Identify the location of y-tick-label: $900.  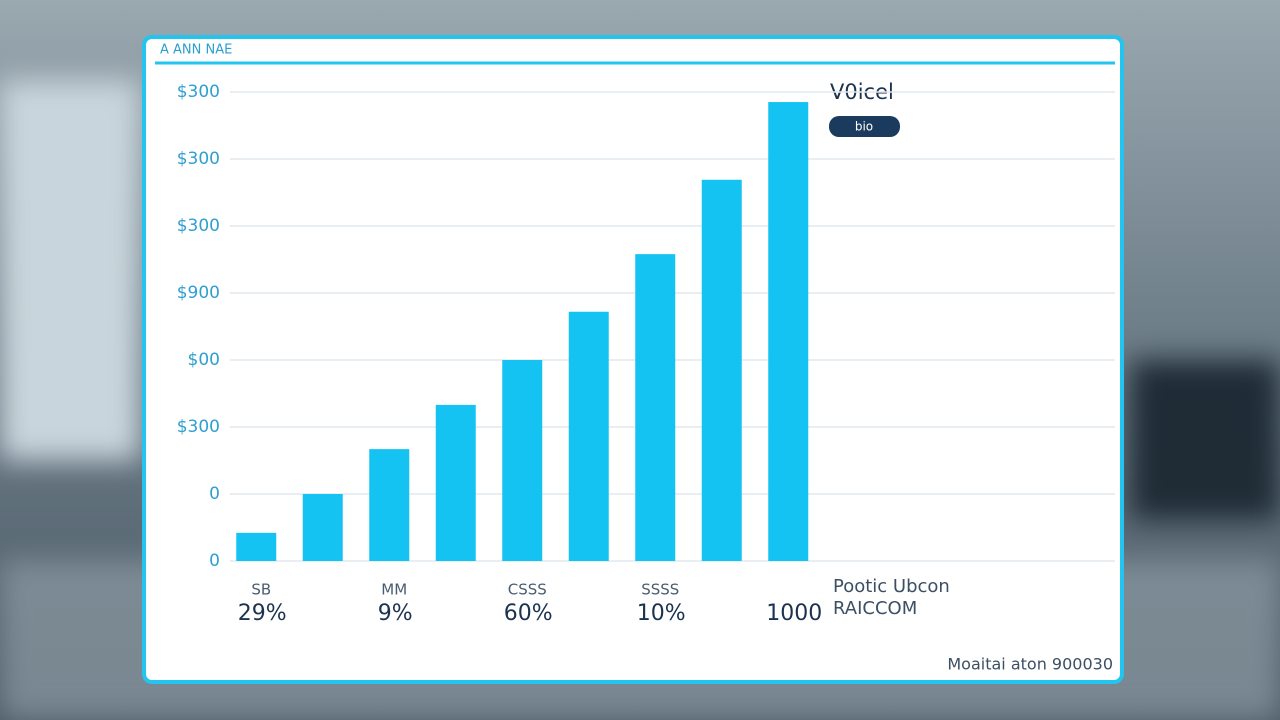
(198, 293).